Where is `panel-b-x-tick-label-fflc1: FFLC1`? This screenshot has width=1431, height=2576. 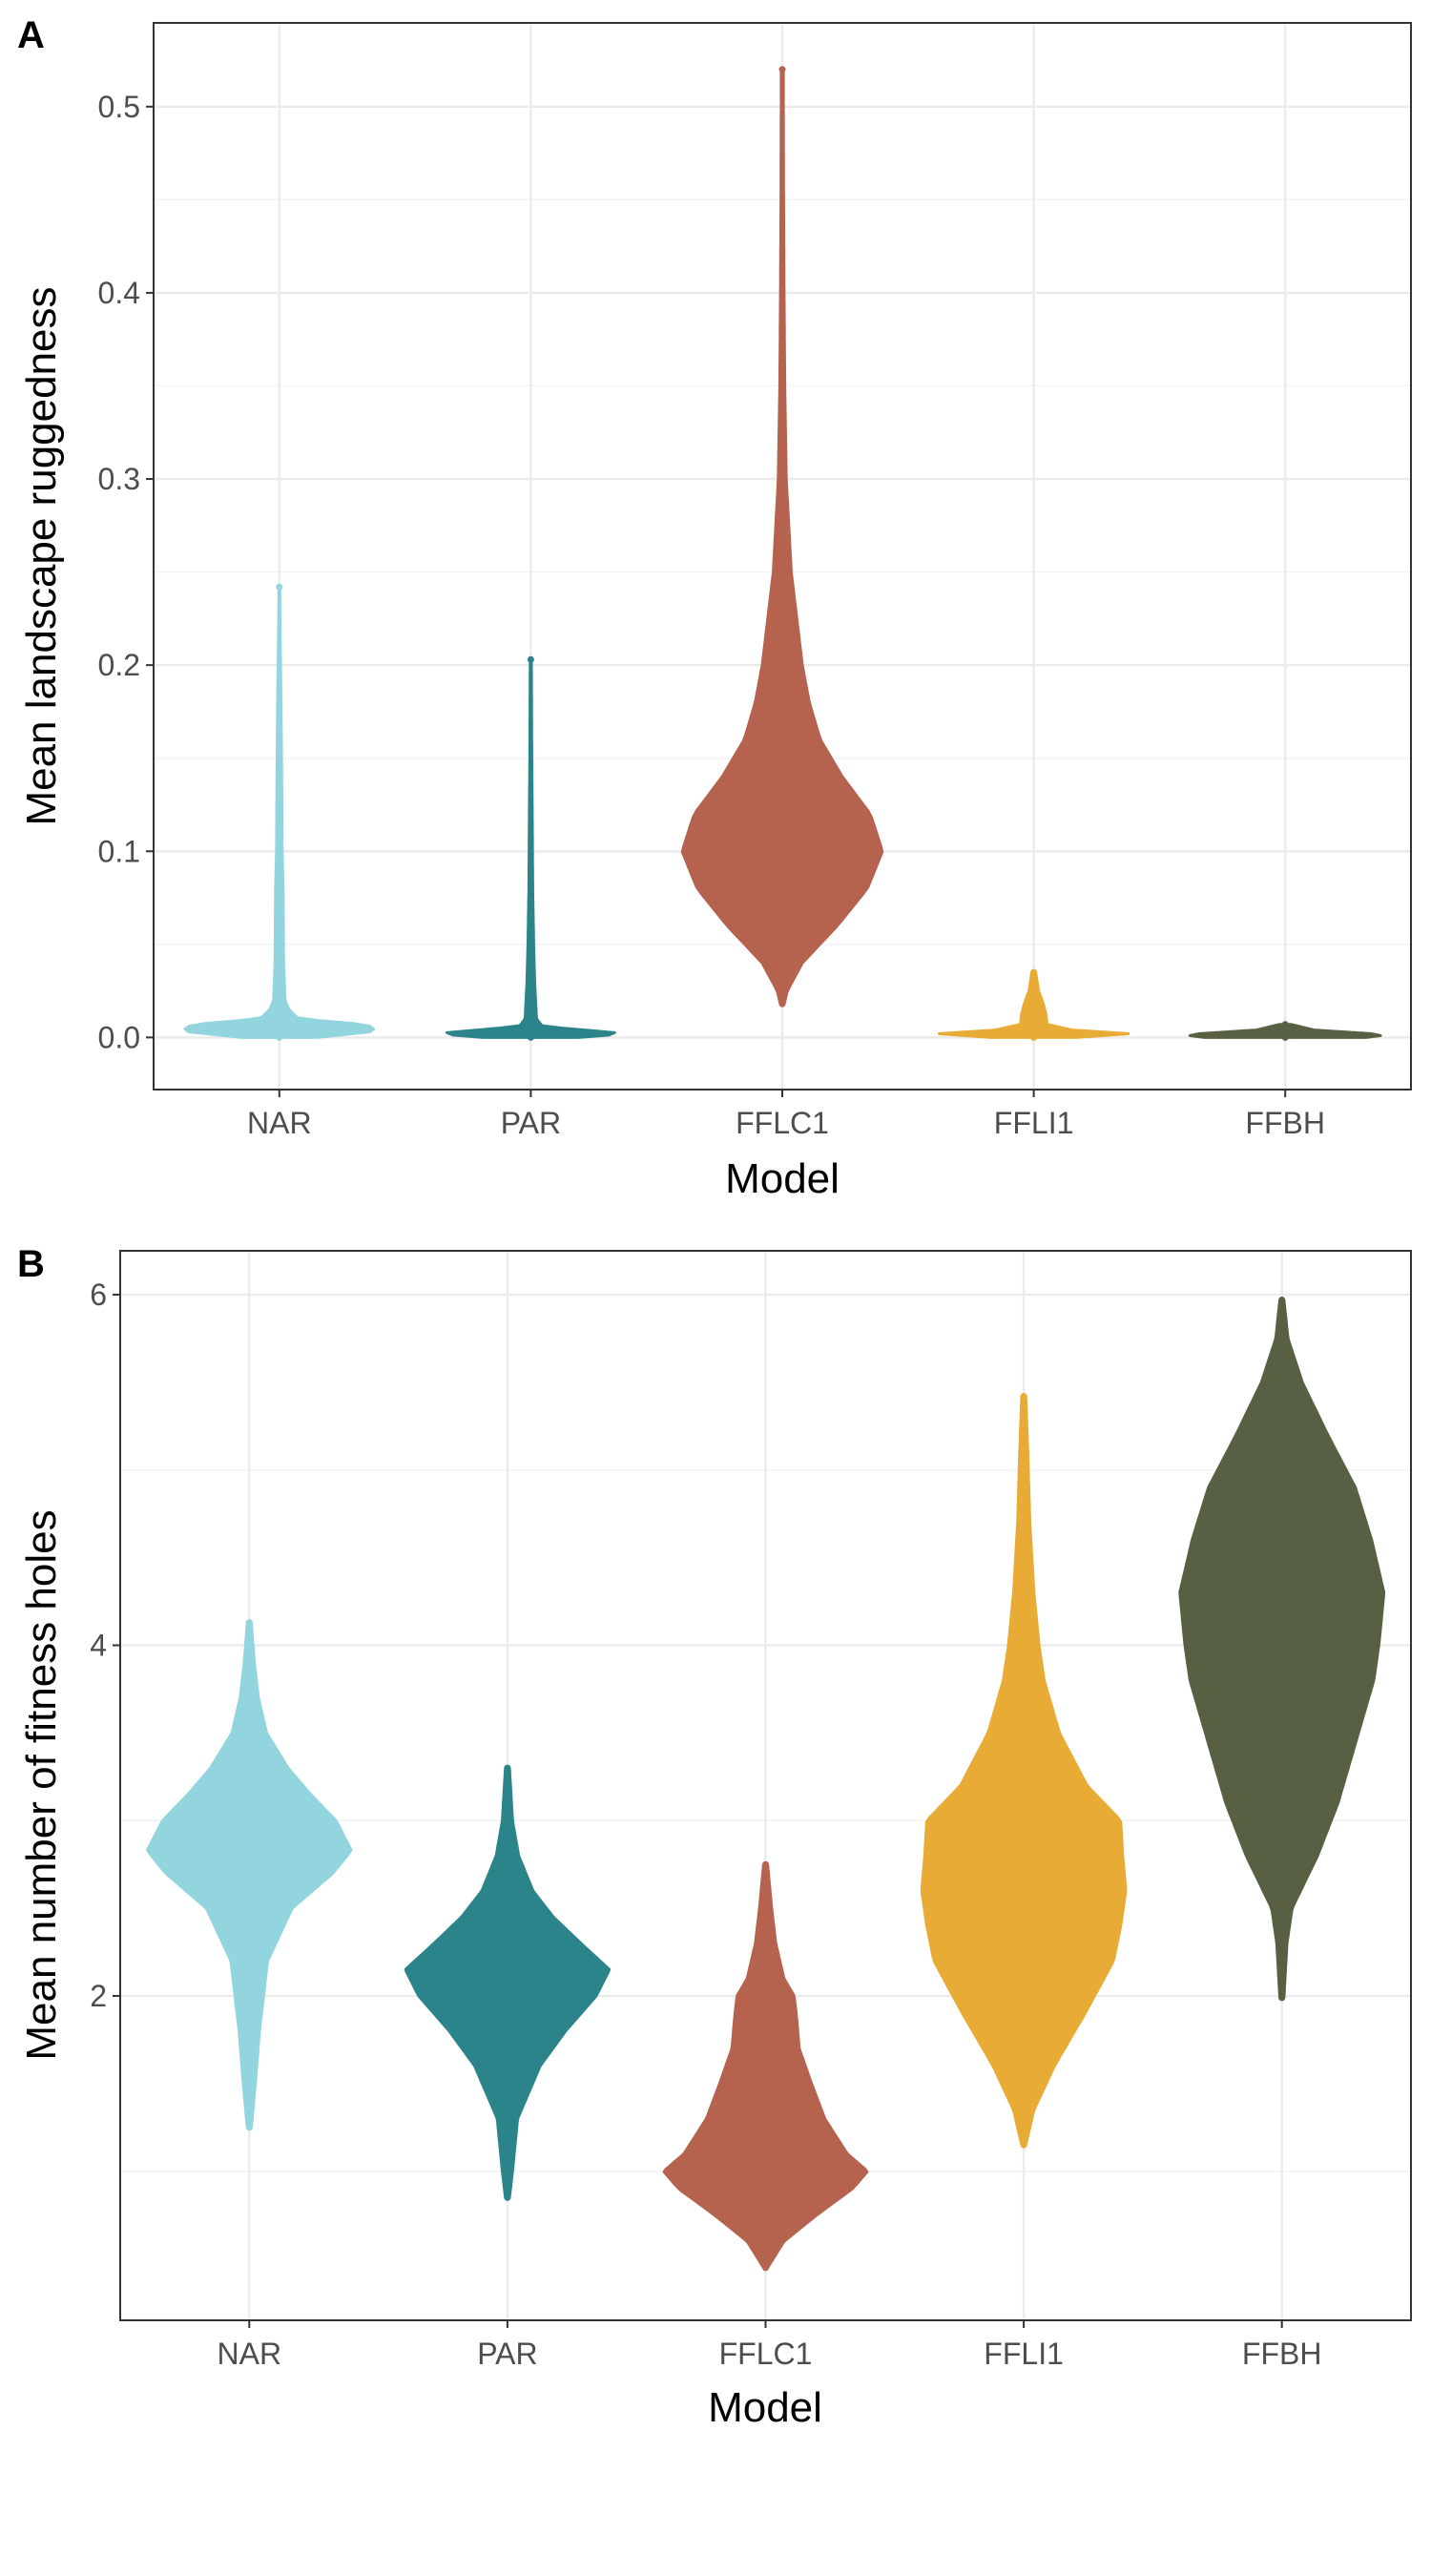 panel-b-x-tick-label-fflc1: FFLC1 is located at coordinates (766, 2354).